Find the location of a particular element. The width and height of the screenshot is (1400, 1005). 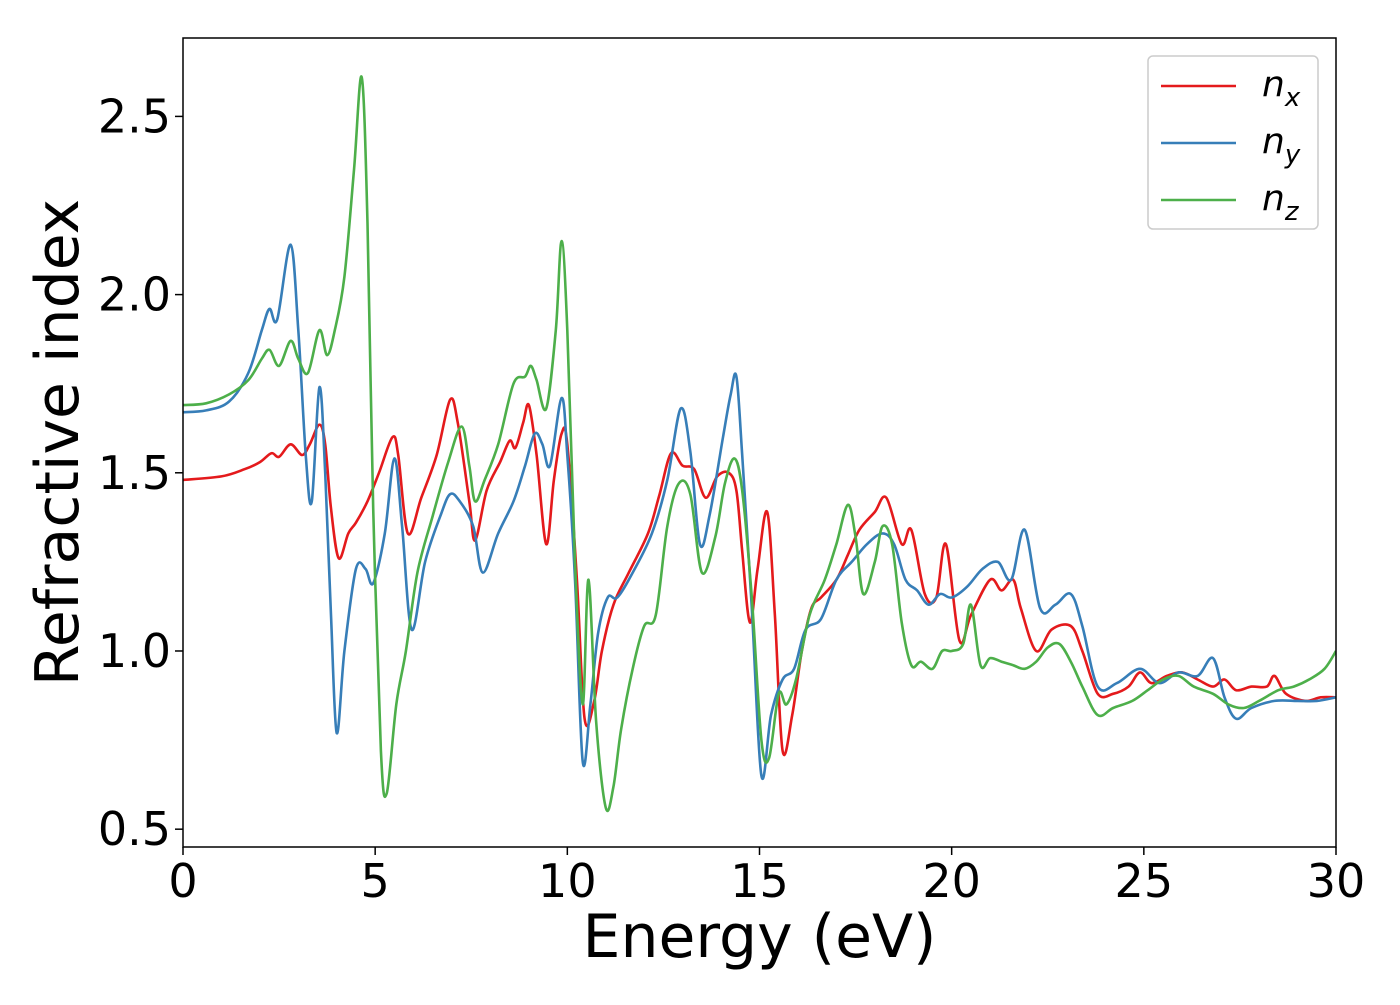

legend-label-subscript: z is located at coordinates (1292, 212).